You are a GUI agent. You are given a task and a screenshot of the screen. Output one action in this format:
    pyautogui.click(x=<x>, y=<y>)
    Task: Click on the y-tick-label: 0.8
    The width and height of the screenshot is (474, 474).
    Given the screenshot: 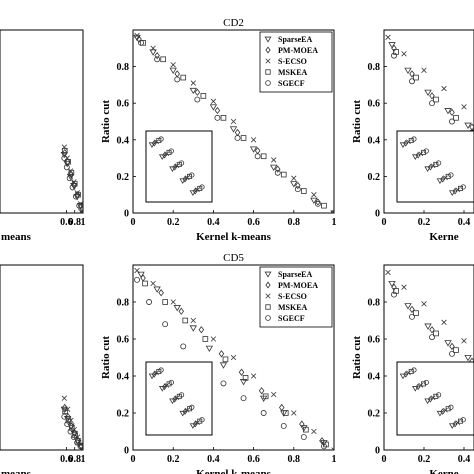 What is the action you would take?
    pyautogui.click(x=374, y=67)
    